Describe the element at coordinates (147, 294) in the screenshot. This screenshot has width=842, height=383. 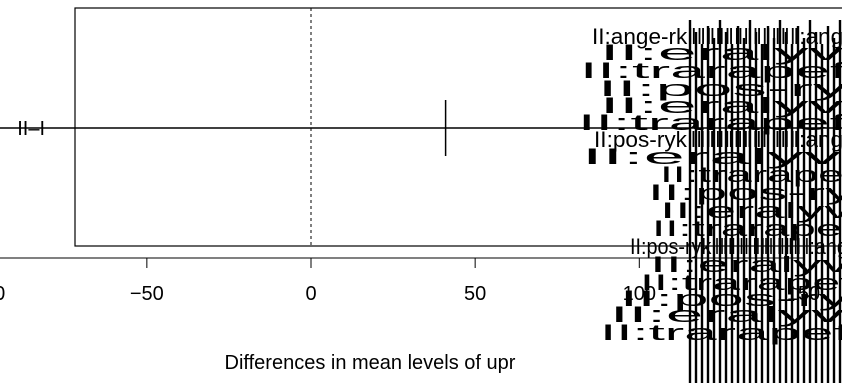
I see `x-tick-label: −50` at that location.